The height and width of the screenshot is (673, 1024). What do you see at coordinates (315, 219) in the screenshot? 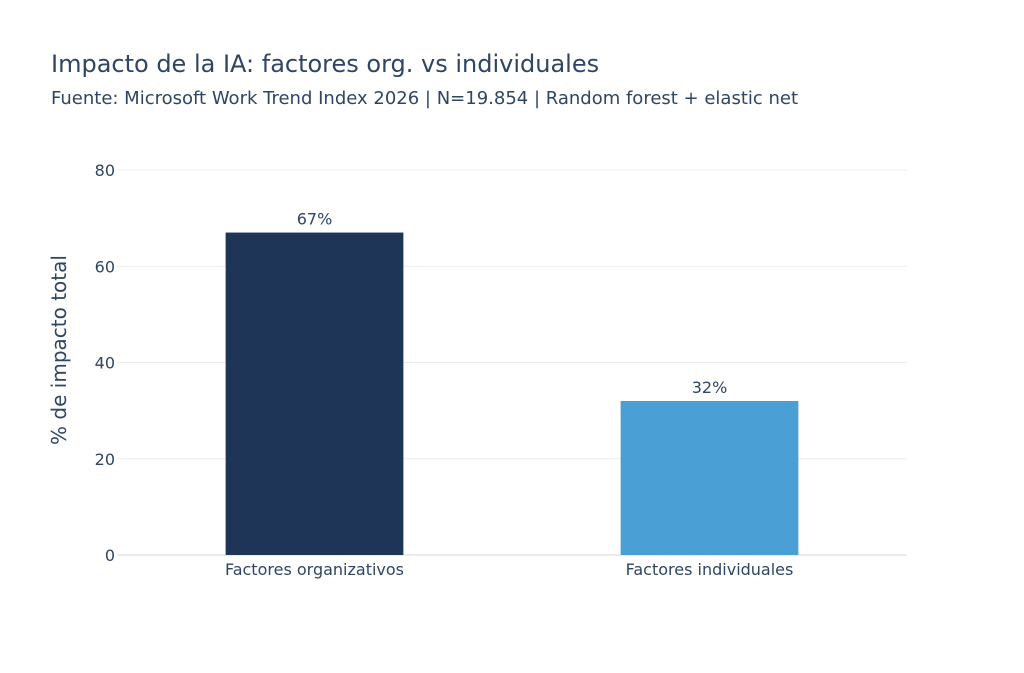
I see `bar-value-label: 67%` at bounding box center [315, 219].